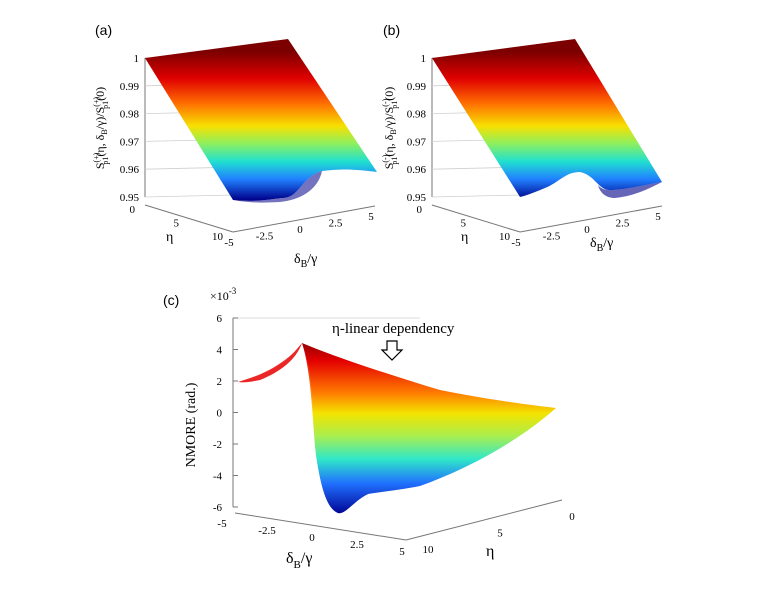  Describe the element at coordinates (516, 243) in the screenshot. I see `x-tick-b: -5` at that location.